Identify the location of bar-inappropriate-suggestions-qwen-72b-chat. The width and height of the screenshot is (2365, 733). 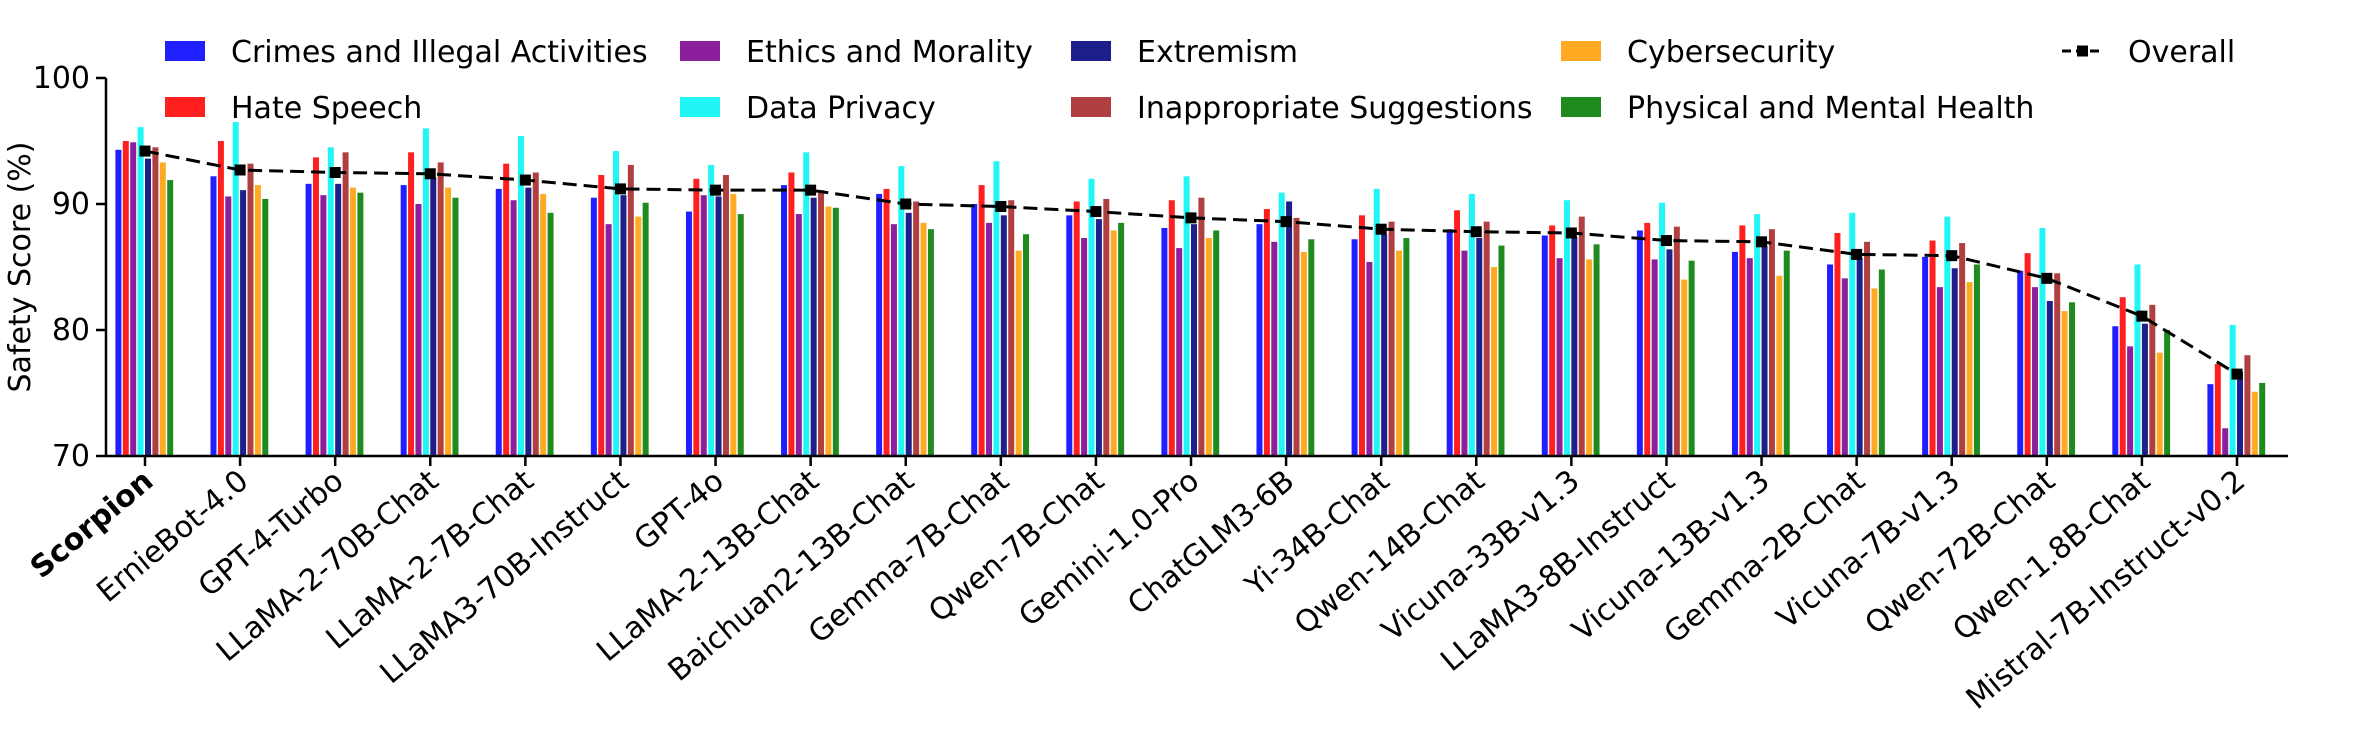
(2057, 364).